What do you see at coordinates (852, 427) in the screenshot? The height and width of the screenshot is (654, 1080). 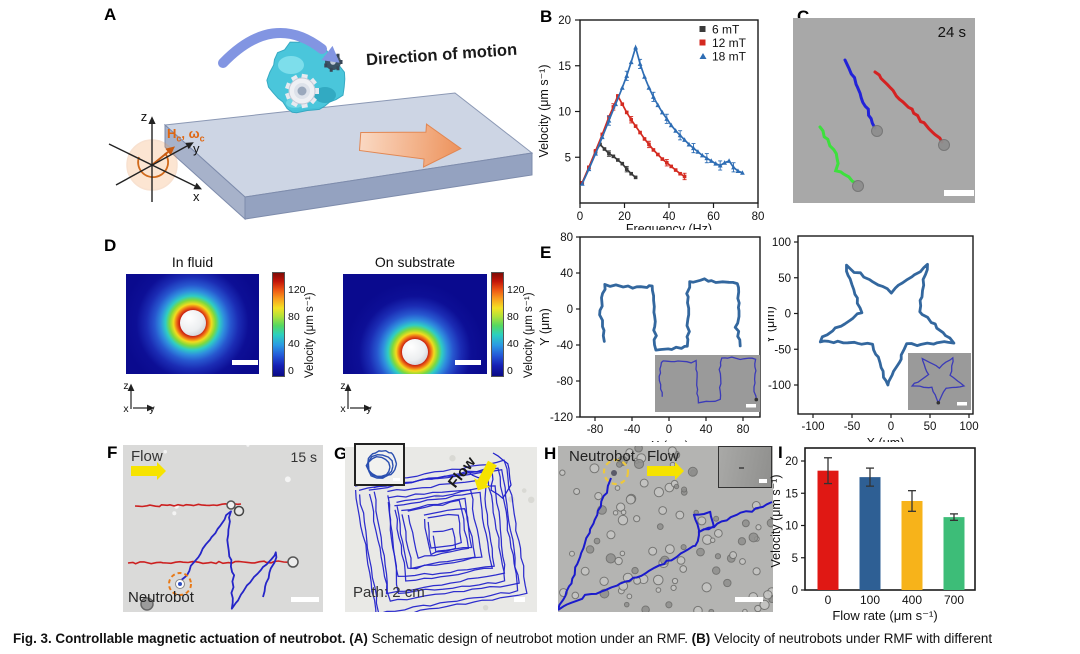 I see `tick-label: -50` at bounding box center [852, 427].